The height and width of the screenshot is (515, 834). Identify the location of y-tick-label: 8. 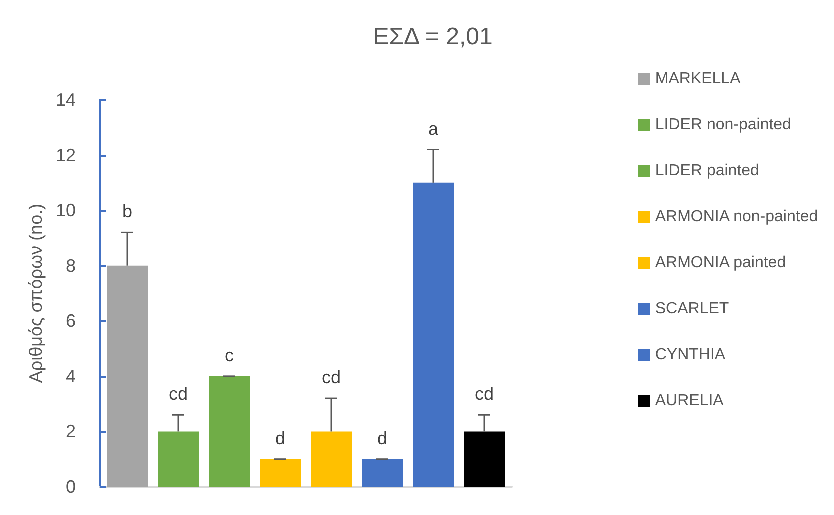
(71, 266).